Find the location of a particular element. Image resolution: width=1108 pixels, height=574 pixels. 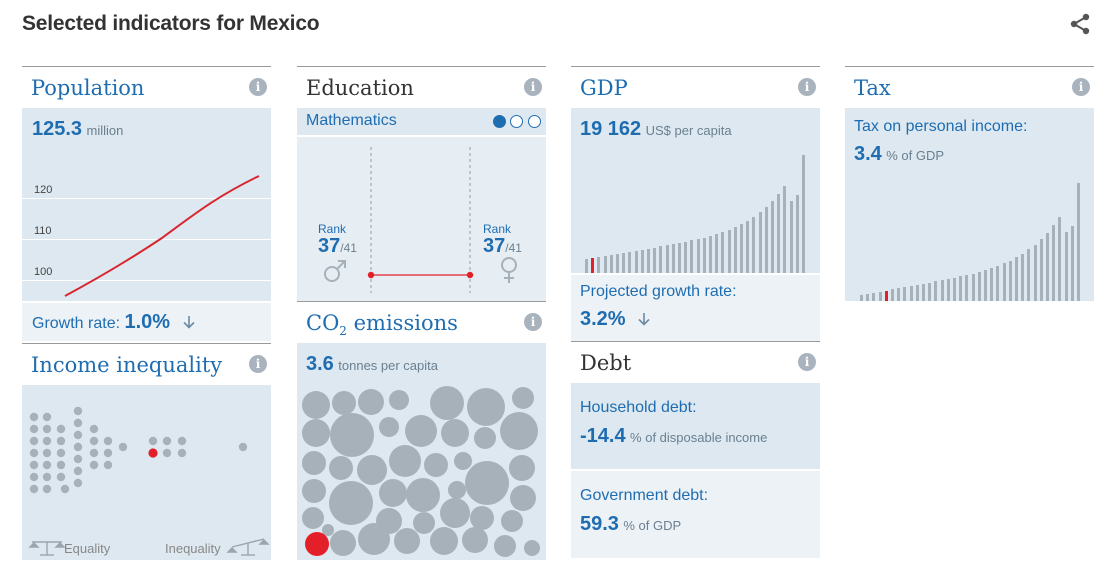

government-debt-unit: % of GDP is located at coordinates (652, 525).